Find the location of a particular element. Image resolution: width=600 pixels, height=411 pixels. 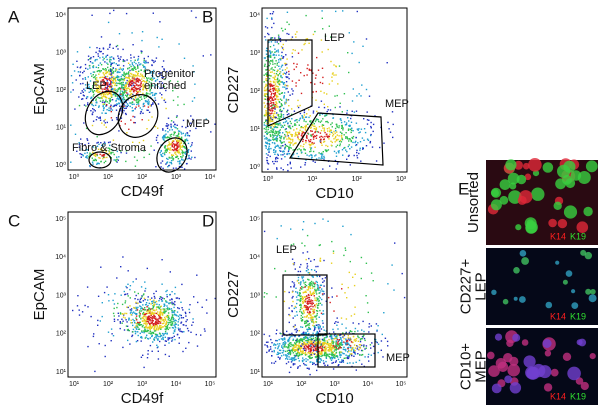

y-axis-label: CD227 is located at coordinates (233, 90).